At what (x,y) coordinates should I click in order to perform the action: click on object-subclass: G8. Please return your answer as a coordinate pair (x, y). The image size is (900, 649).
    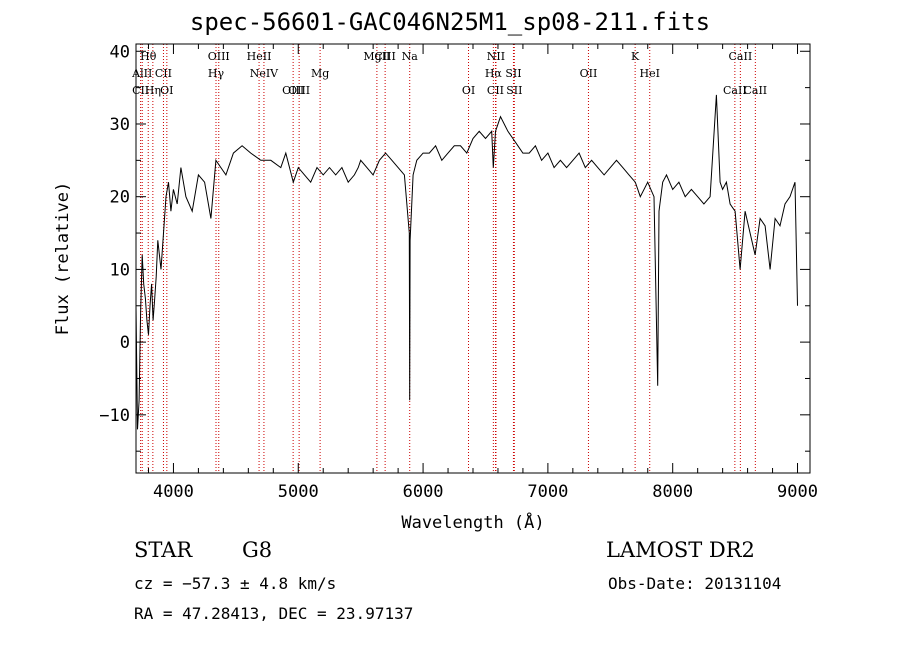
    Looking at the image, I should click on (257, 550).